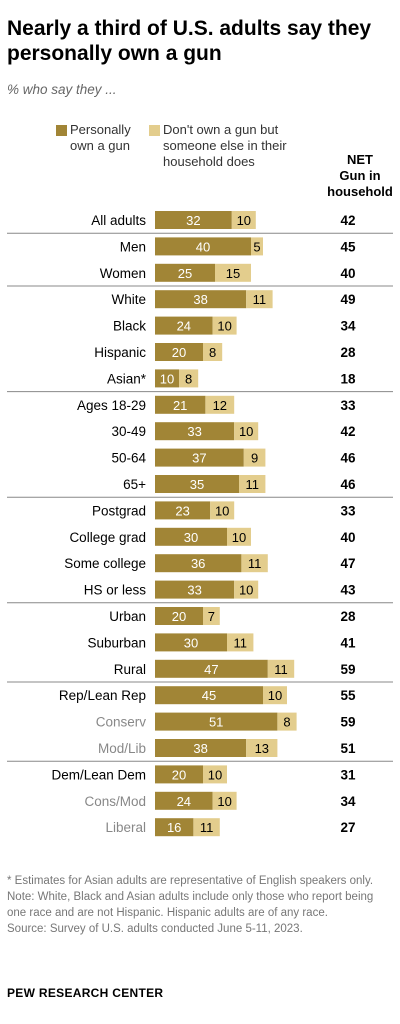 The image size is (400, 1024). What do you see at coordinates (120, 352) in the screenshot?
I see `category-label: Hispanic` at bounding box center [120, 352].